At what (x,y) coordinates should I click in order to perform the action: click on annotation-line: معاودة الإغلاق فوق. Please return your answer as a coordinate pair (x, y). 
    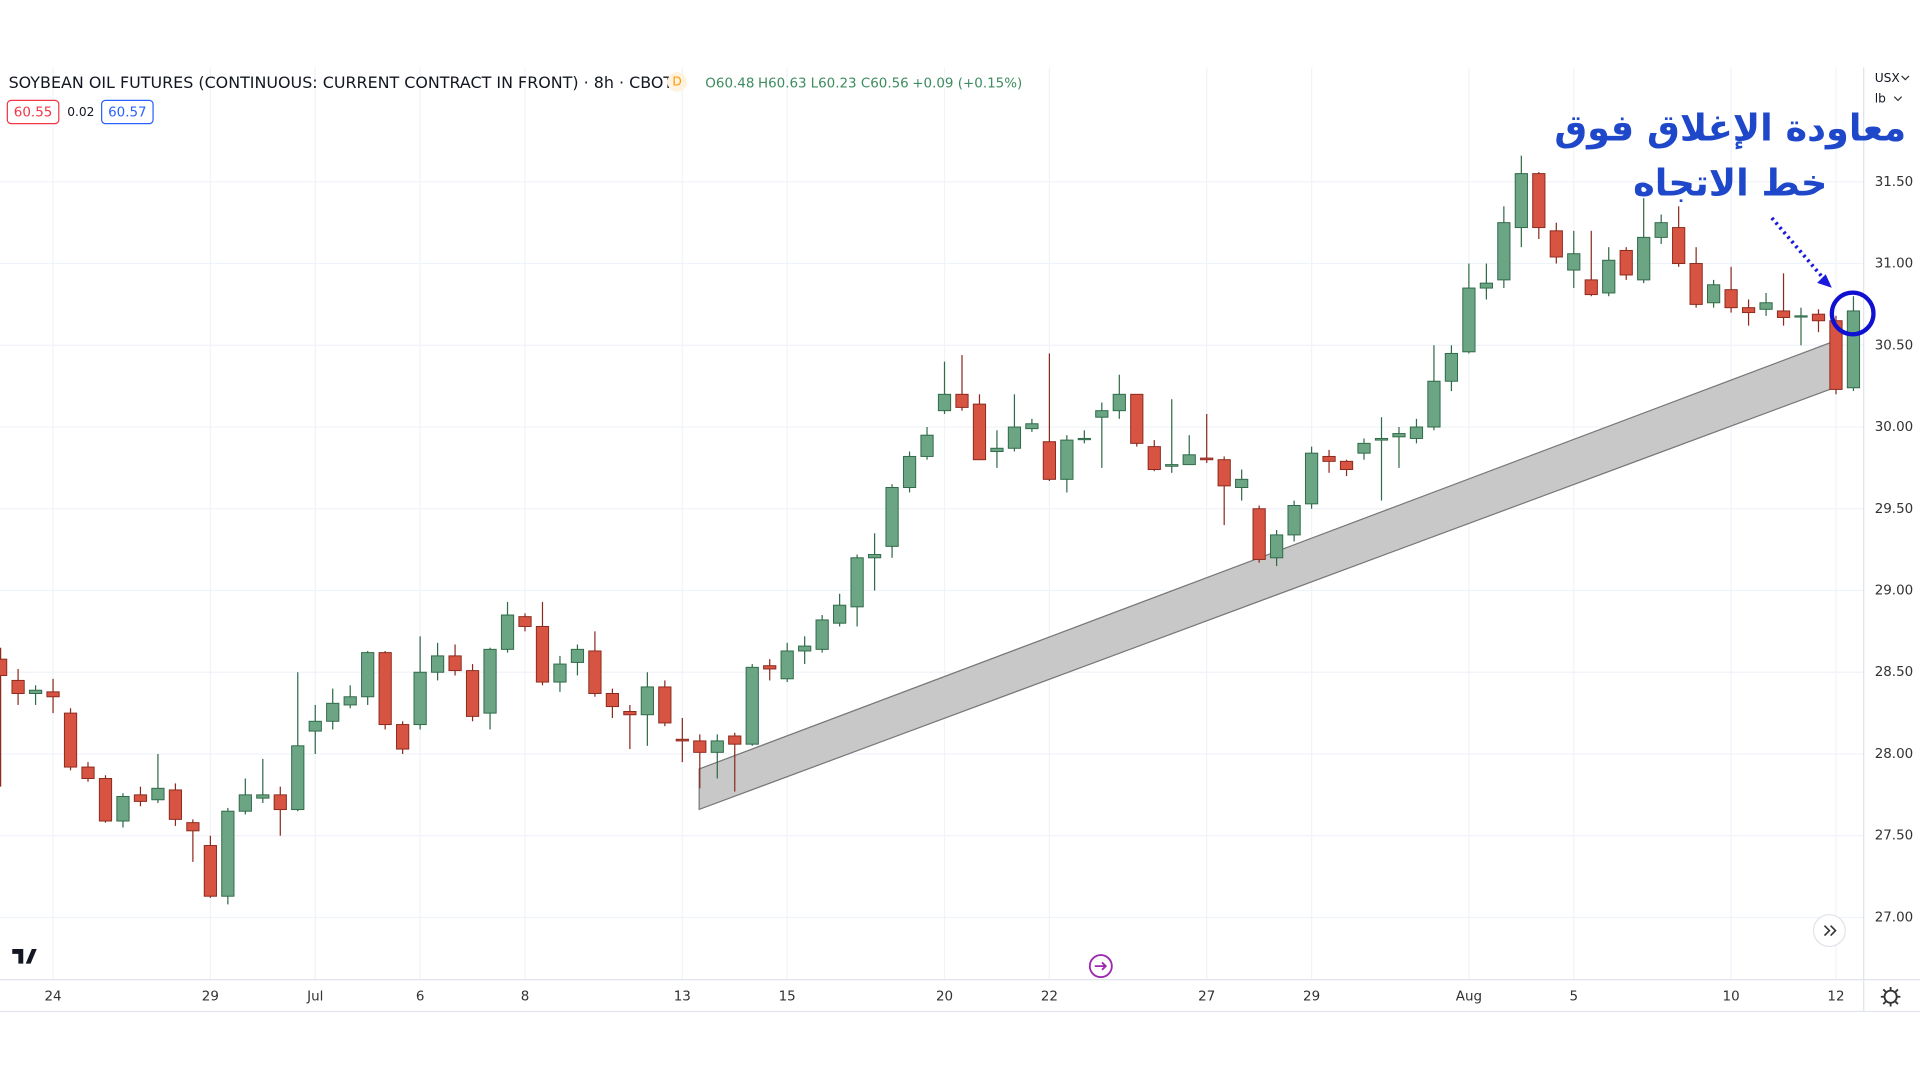
    Looking at the image, I should click on (1730, 127).